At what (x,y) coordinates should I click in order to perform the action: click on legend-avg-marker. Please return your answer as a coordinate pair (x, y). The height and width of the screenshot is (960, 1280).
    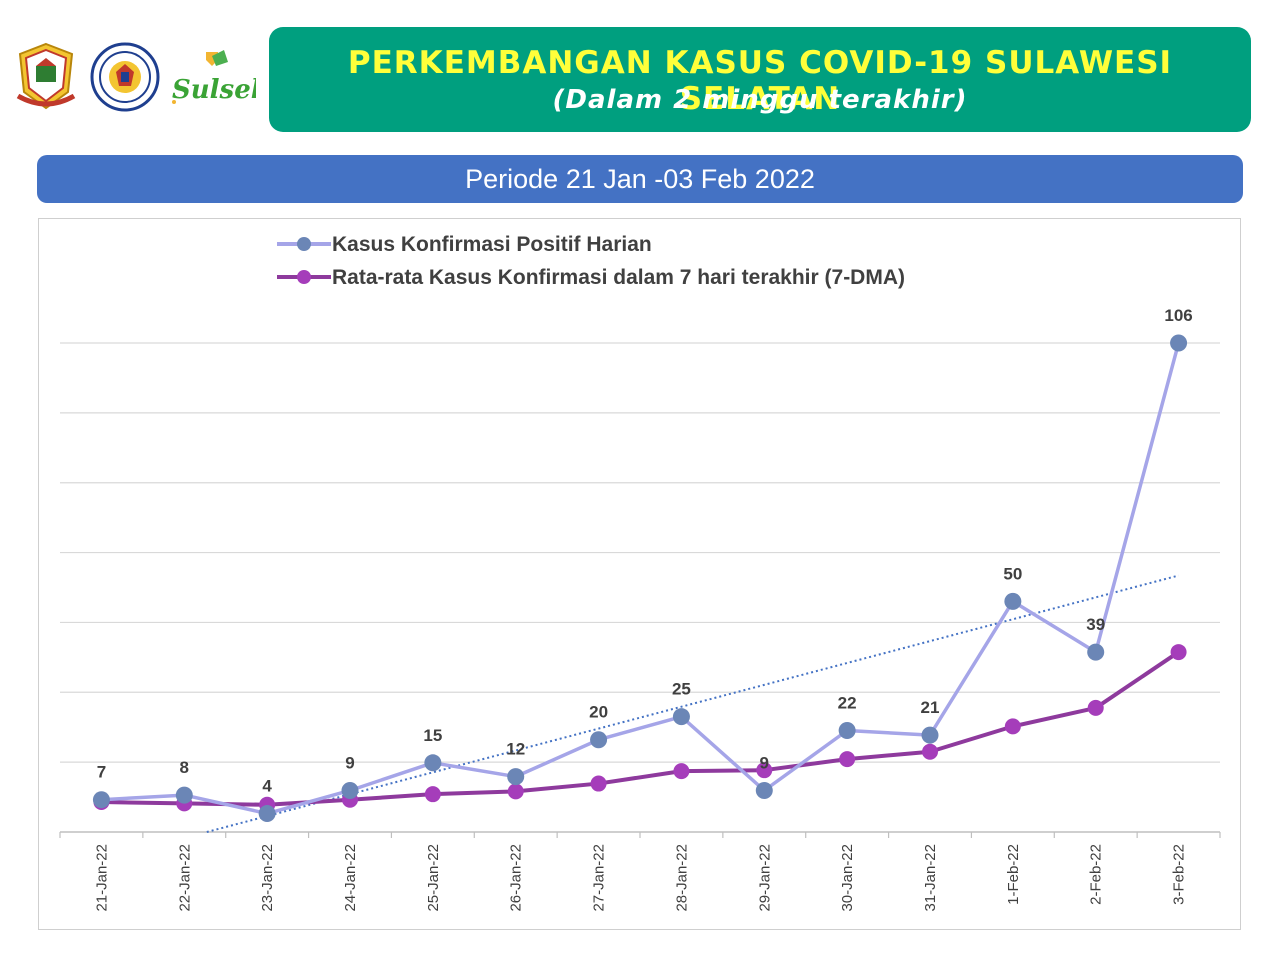
    Looking at the image, I should click on (304, 277).